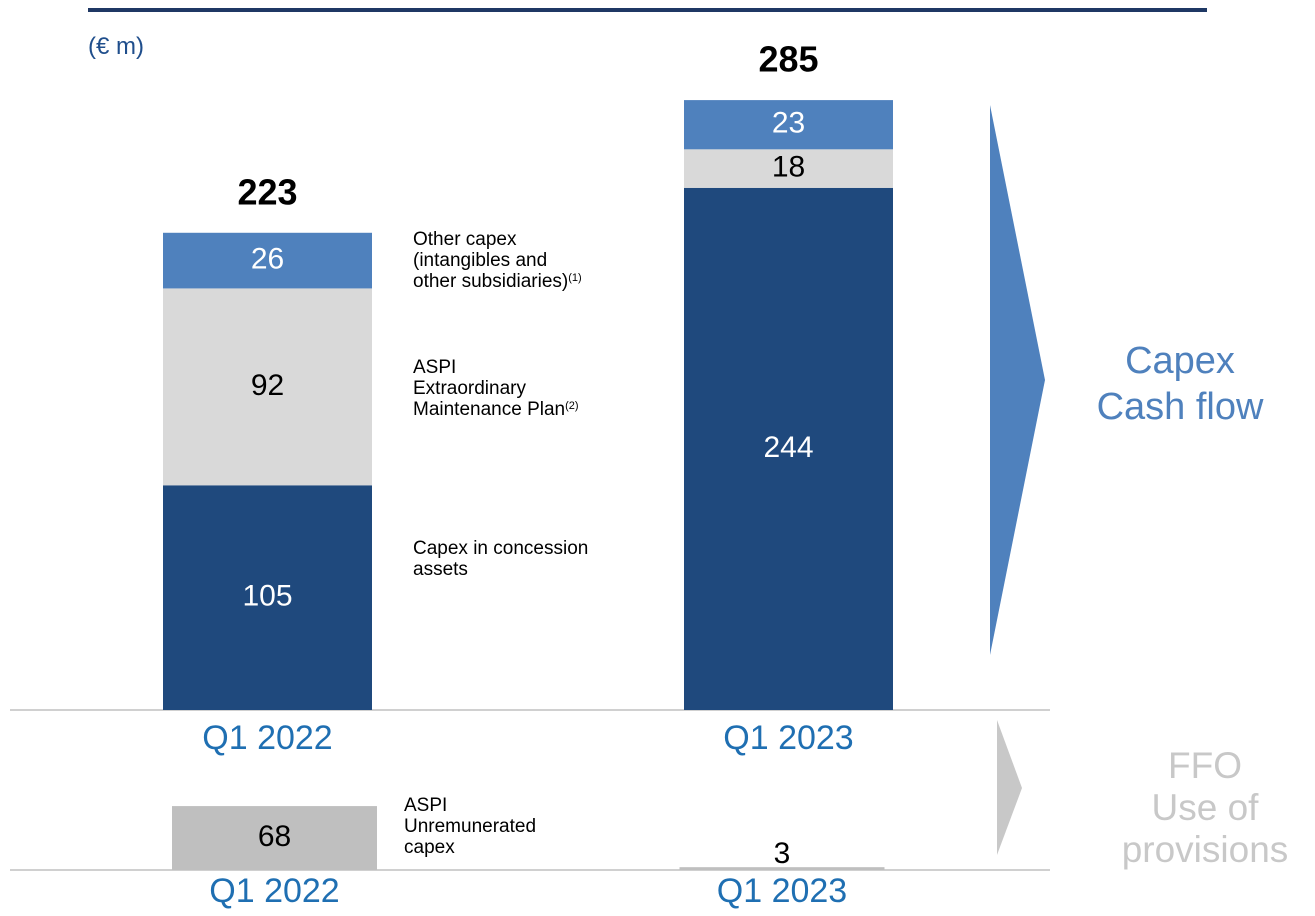  Describe the element at coordinates (788, 59) in the screenshot. I see `total-label: 285` at that location.